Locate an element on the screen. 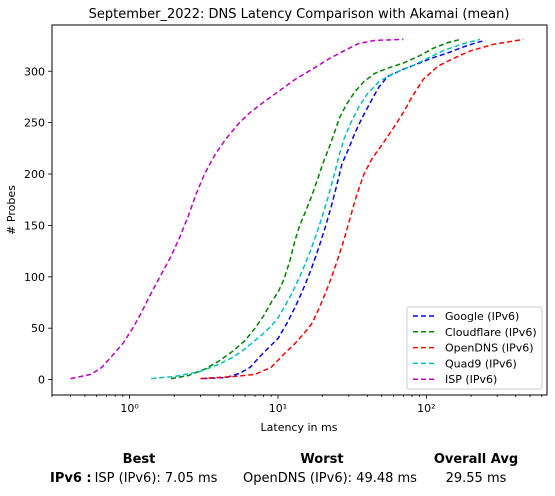 The image size is (555, 496). y-tick-label: 300 is located at coordinates (34, 71).